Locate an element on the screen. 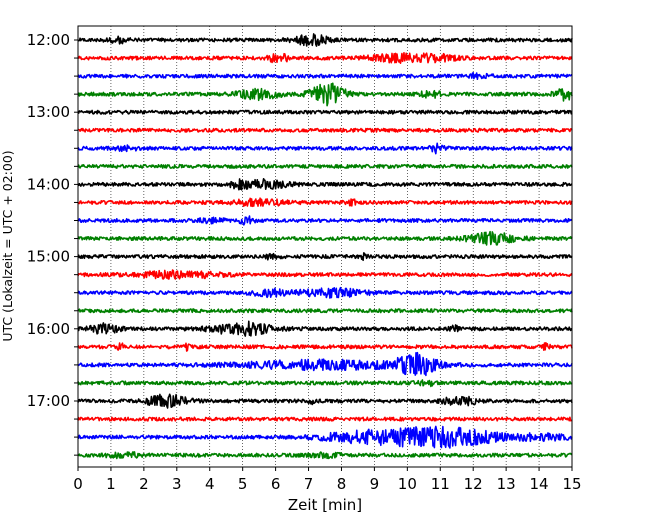  x-tick-label: 5 is located at coordinates (243, 484).